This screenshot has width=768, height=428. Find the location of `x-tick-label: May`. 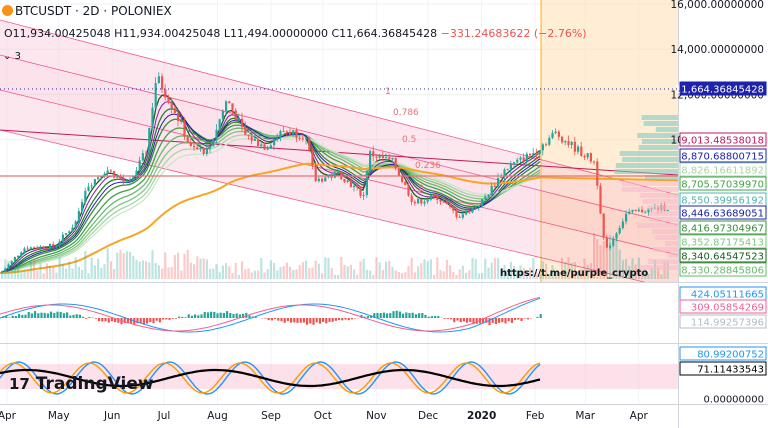

x-tick-label: May is located at coordinates (59, 416).